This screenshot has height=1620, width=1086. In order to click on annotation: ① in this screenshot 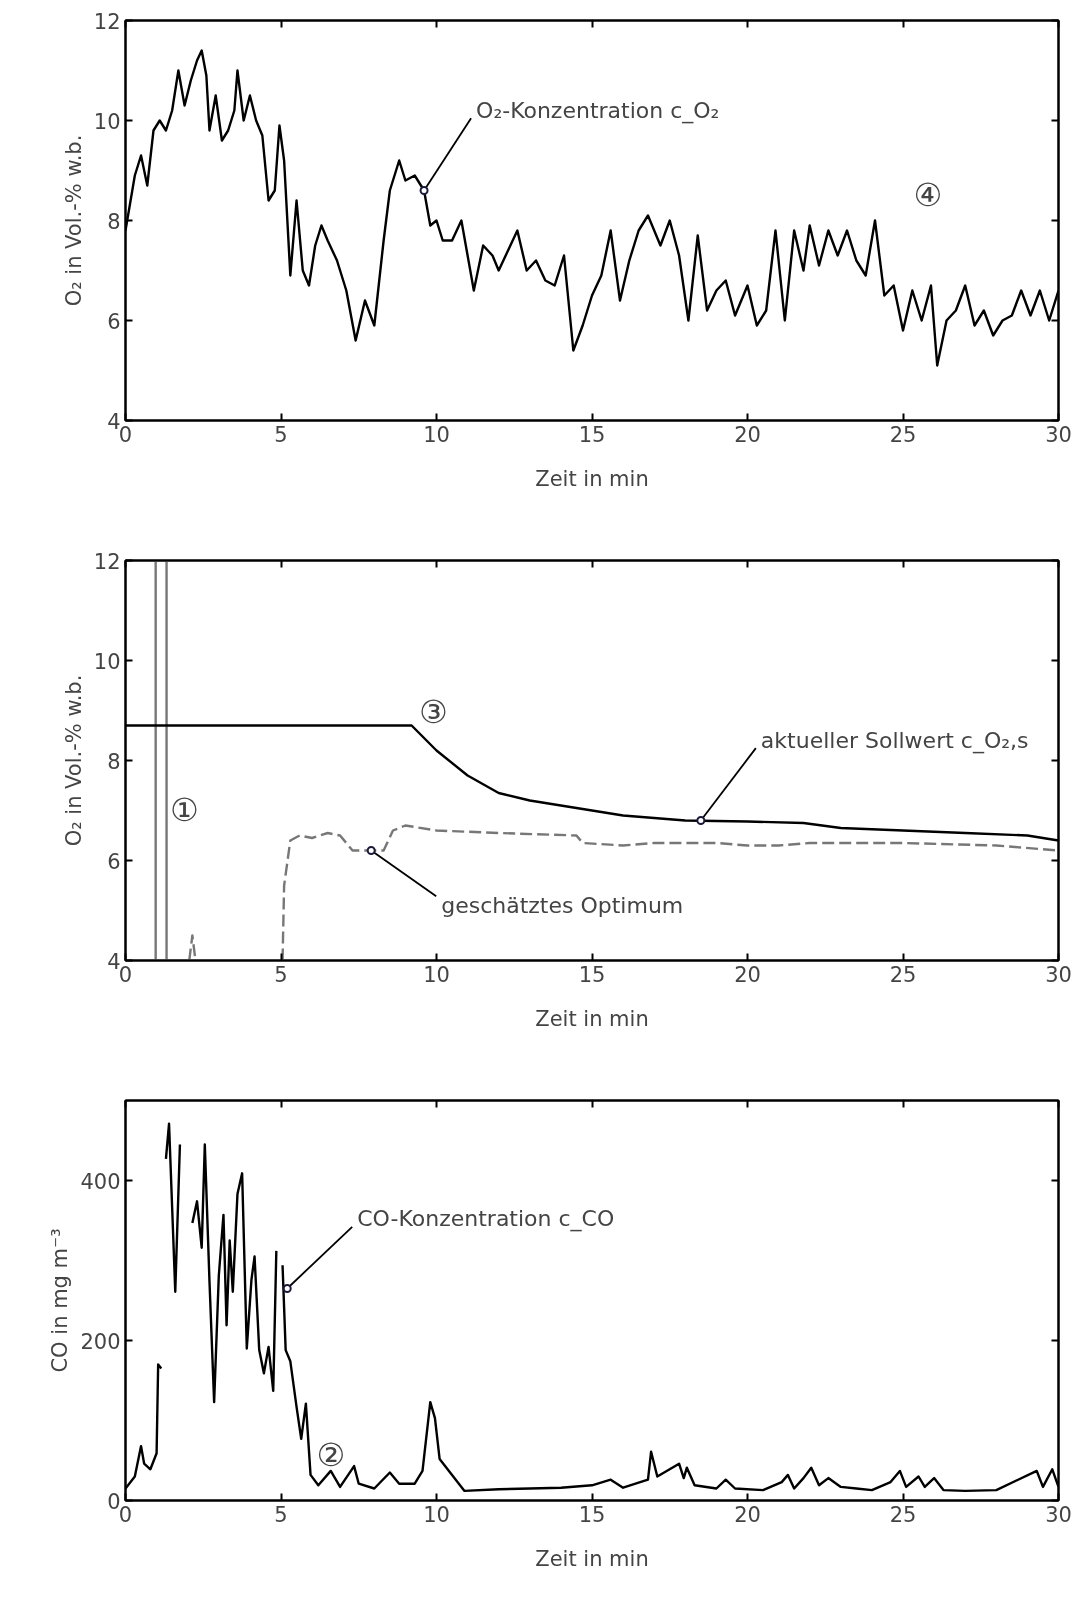, I will do `click(184, 810)`.